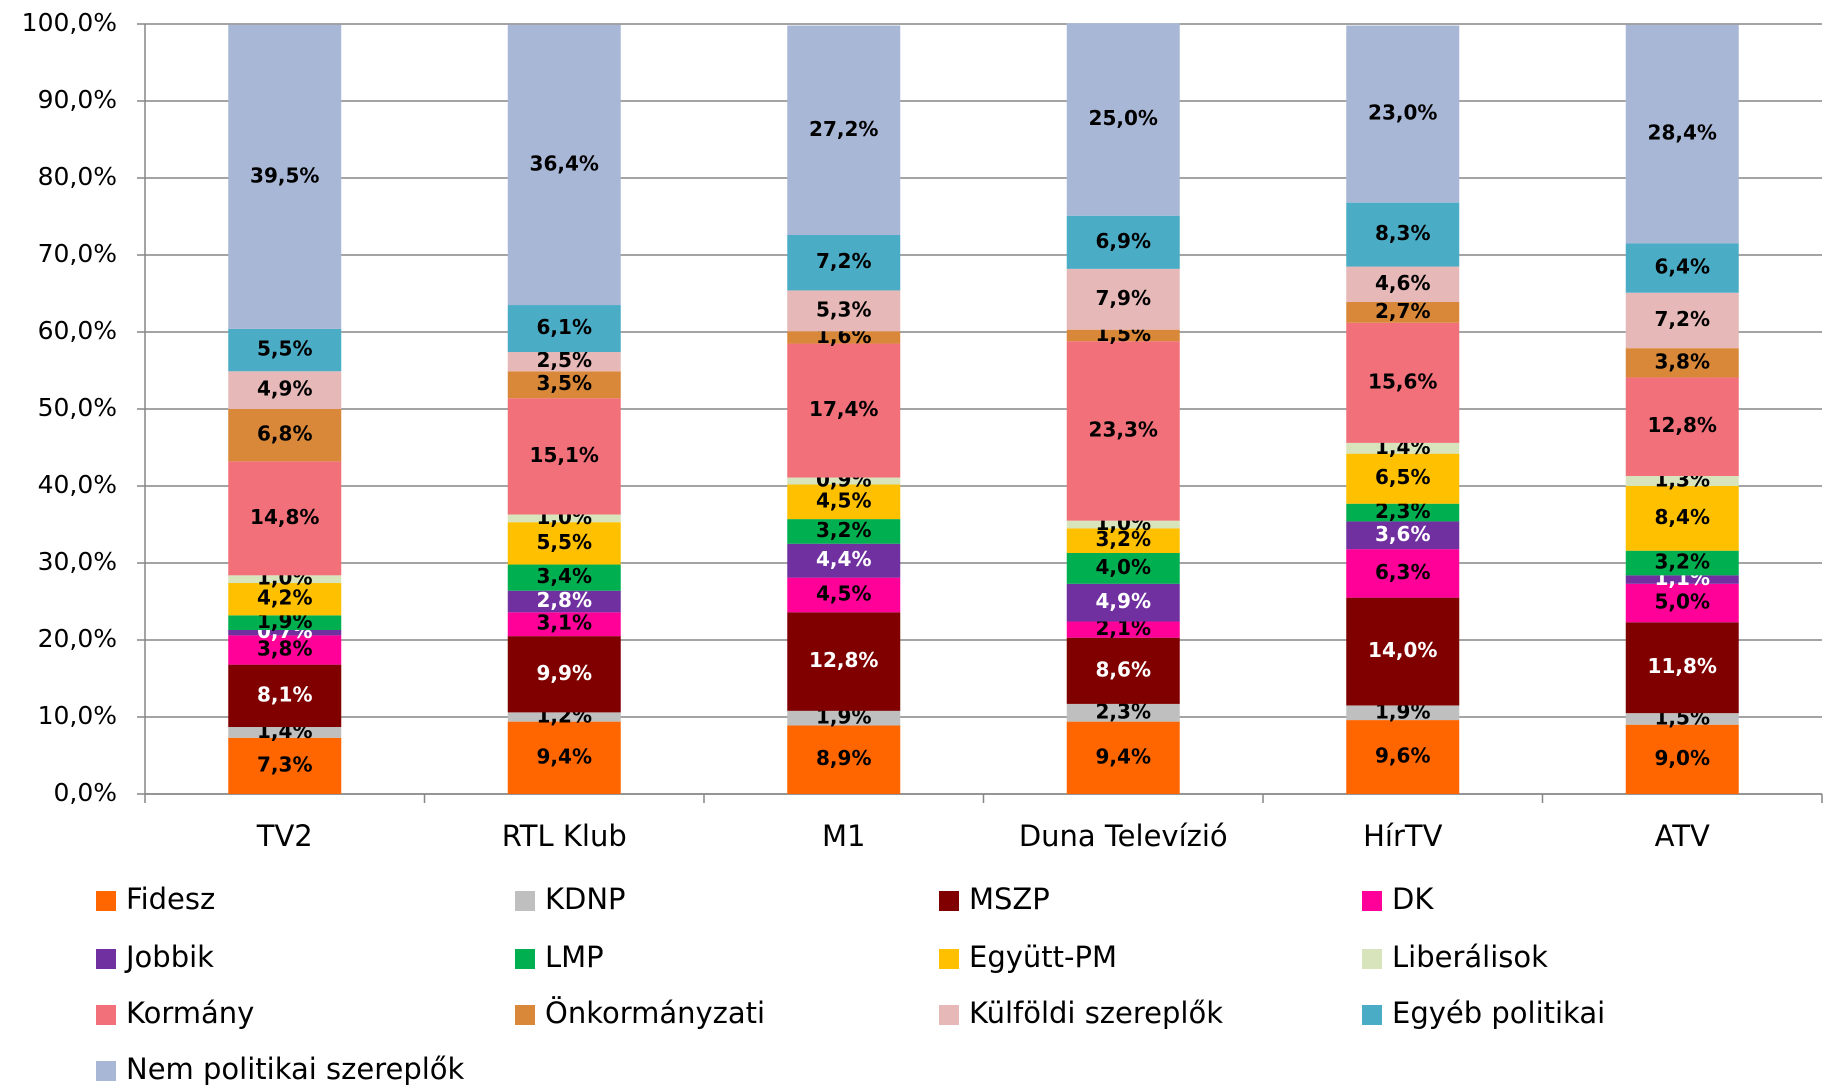 This screenshot has height=1089, width=1823. What do you see at coordinates (284, 649) in the screenshot?
I see `value-label: 3,8%` at bounding box center [284, 649].